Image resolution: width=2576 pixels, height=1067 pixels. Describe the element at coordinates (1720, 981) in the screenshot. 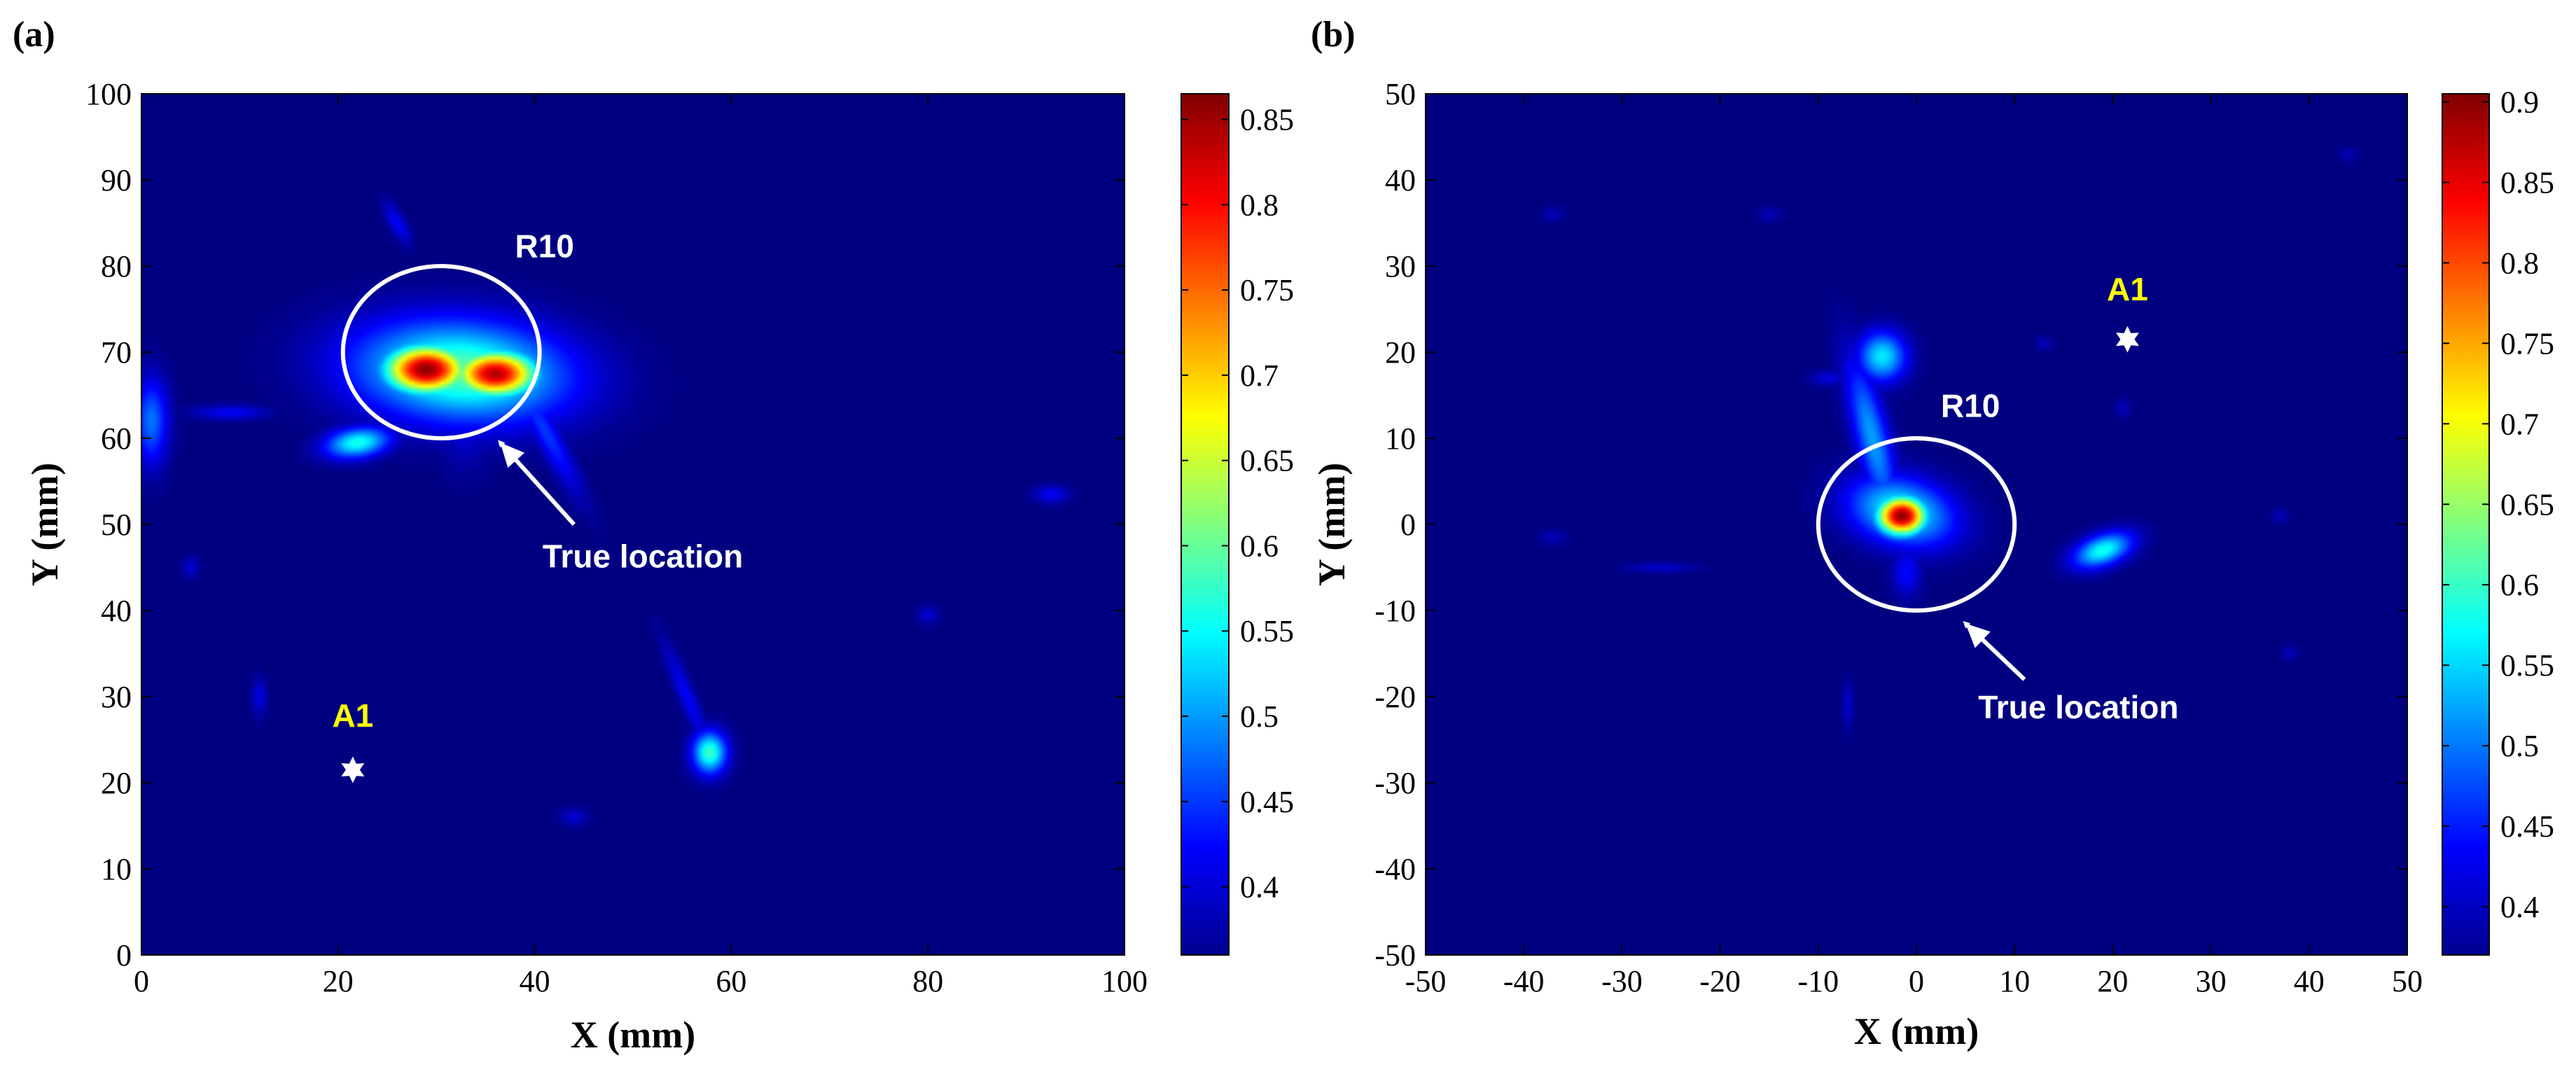

I see `x-tick-label: -20` at that location.